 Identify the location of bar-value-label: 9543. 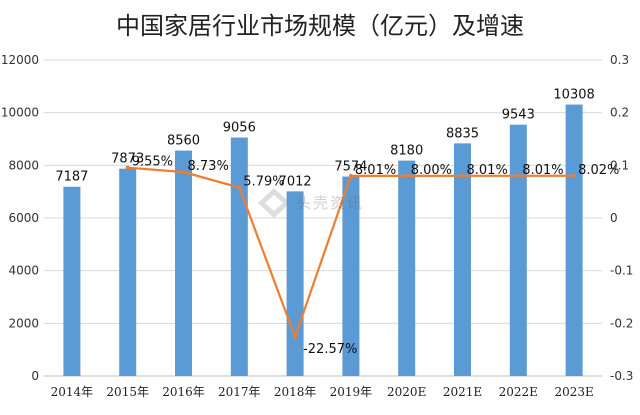
(518, 115).